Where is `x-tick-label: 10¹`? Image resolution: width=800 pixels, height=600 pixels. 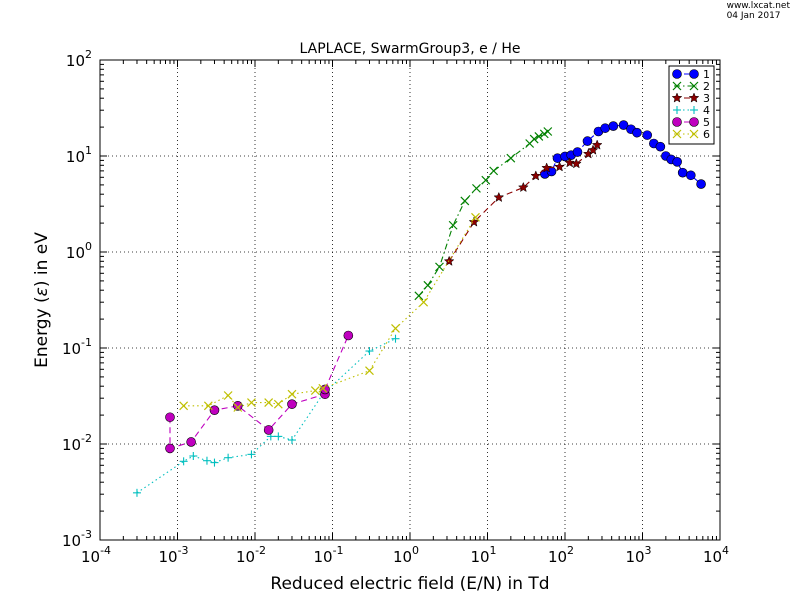 x-tick-label: 10¹ is located at coordinates (483, 555).